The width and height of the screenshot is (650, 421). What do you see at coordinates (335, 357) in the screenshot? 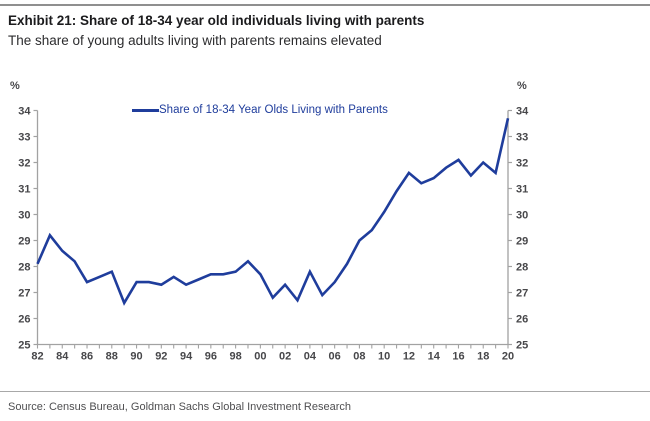
I see `x-tick-label: 06` at bounding box center [335, 357].